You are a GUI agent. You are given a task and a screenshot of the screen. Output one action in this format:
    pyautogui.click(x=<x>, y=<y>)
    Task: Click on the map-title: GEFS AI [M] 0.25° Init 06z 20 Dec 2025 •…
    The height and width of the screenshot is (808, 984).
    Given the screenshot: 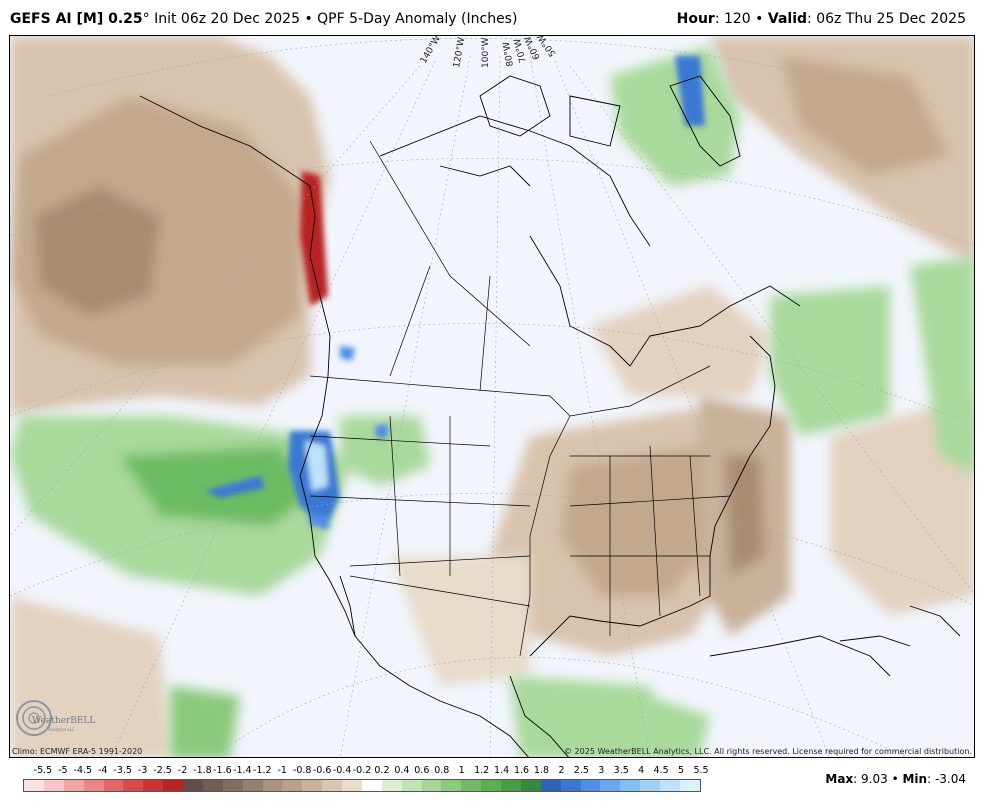 What is the action you would take?
    pyautogui.click(x=263, y=19)
    